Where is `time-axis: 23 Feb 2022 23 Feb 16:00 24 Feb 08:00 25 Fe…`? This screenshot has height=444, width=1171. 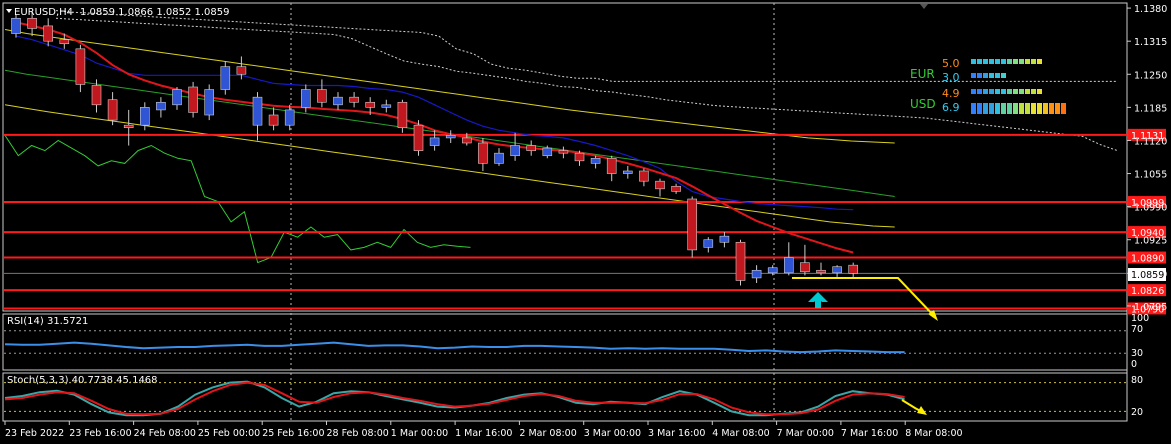 time-axis: 23 Feb 2022 23 Feb 16:00 24 Feb 08:00 25 Fe… is located at coordinates (483, 430).